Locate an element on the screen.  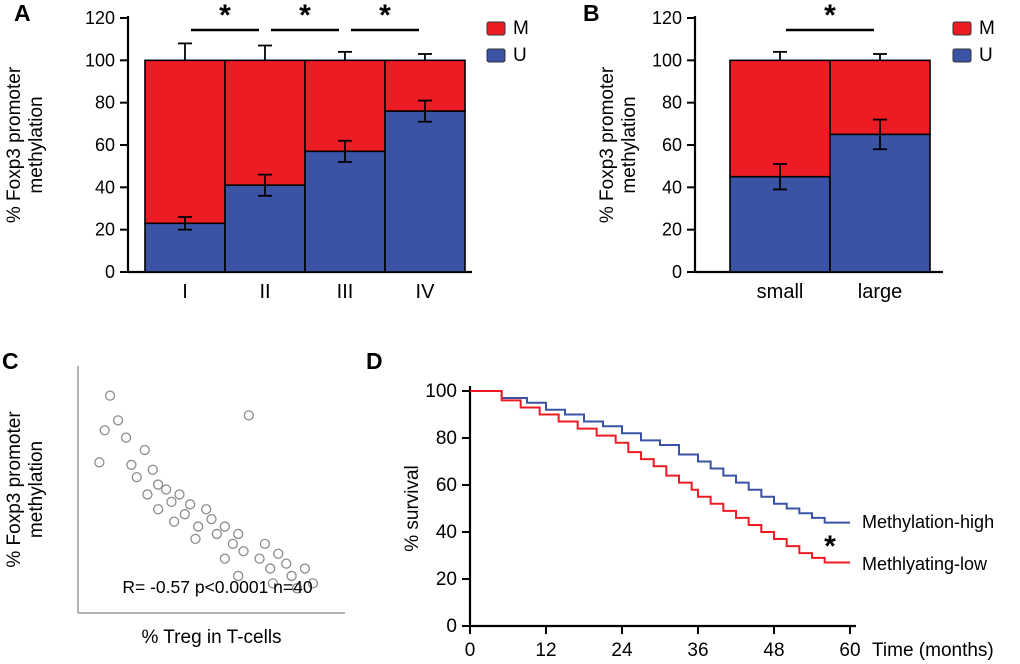
x-category-label: III is located at coordinates (345, 292).